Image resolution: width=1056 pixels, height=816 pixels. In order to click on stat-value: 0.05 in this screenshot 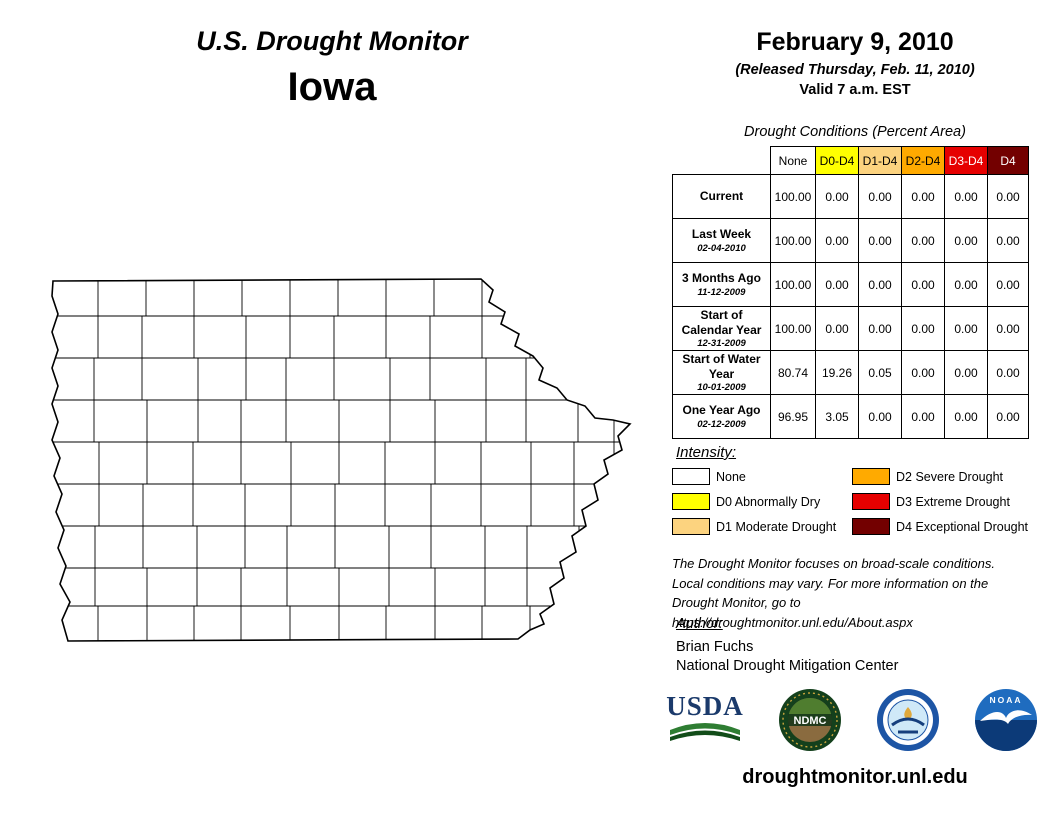, I will do `click(880, 372)`.